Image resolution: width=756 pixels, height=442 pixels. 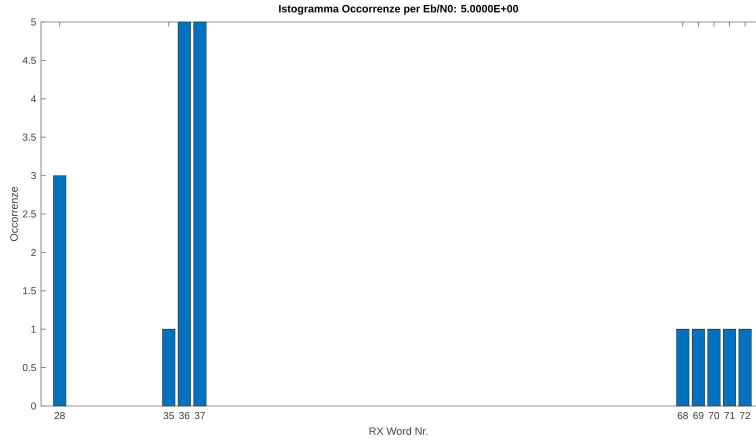 What do you see at coordinates (745, 416) in the screenshot?
I see `x-tick-label: 72` at bounding box center [745, 416].